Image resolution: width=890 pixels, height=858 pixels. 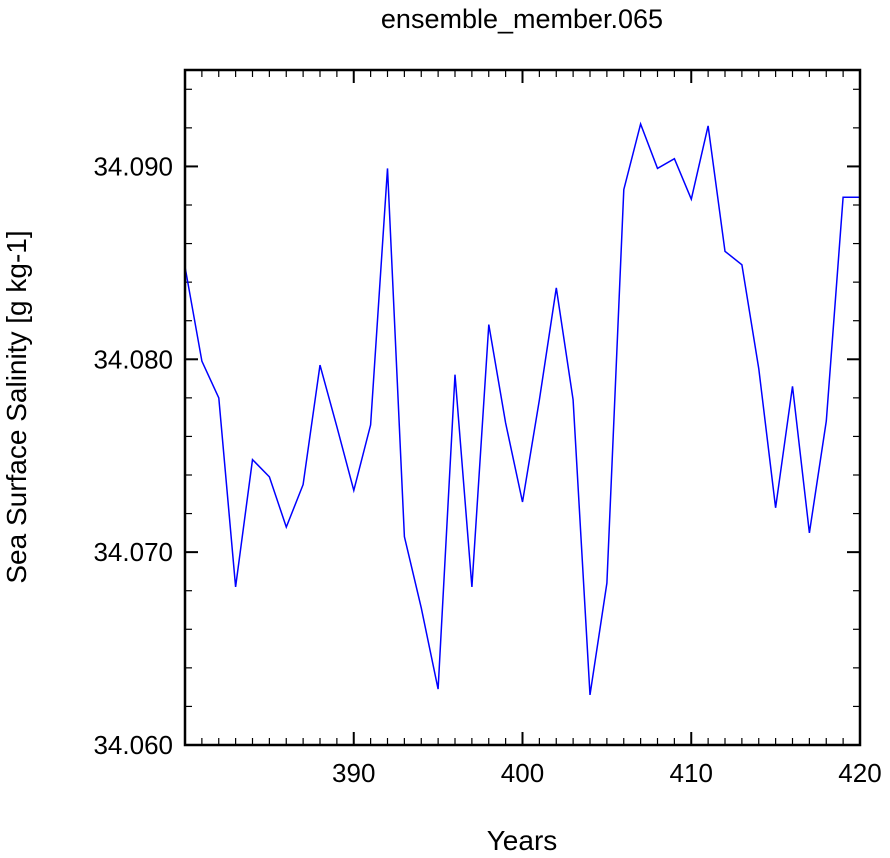 What do you see at coordinates (353, 773) in the screenshot?
I see `x-tick-label: 390` at bounding box center [353, 773].